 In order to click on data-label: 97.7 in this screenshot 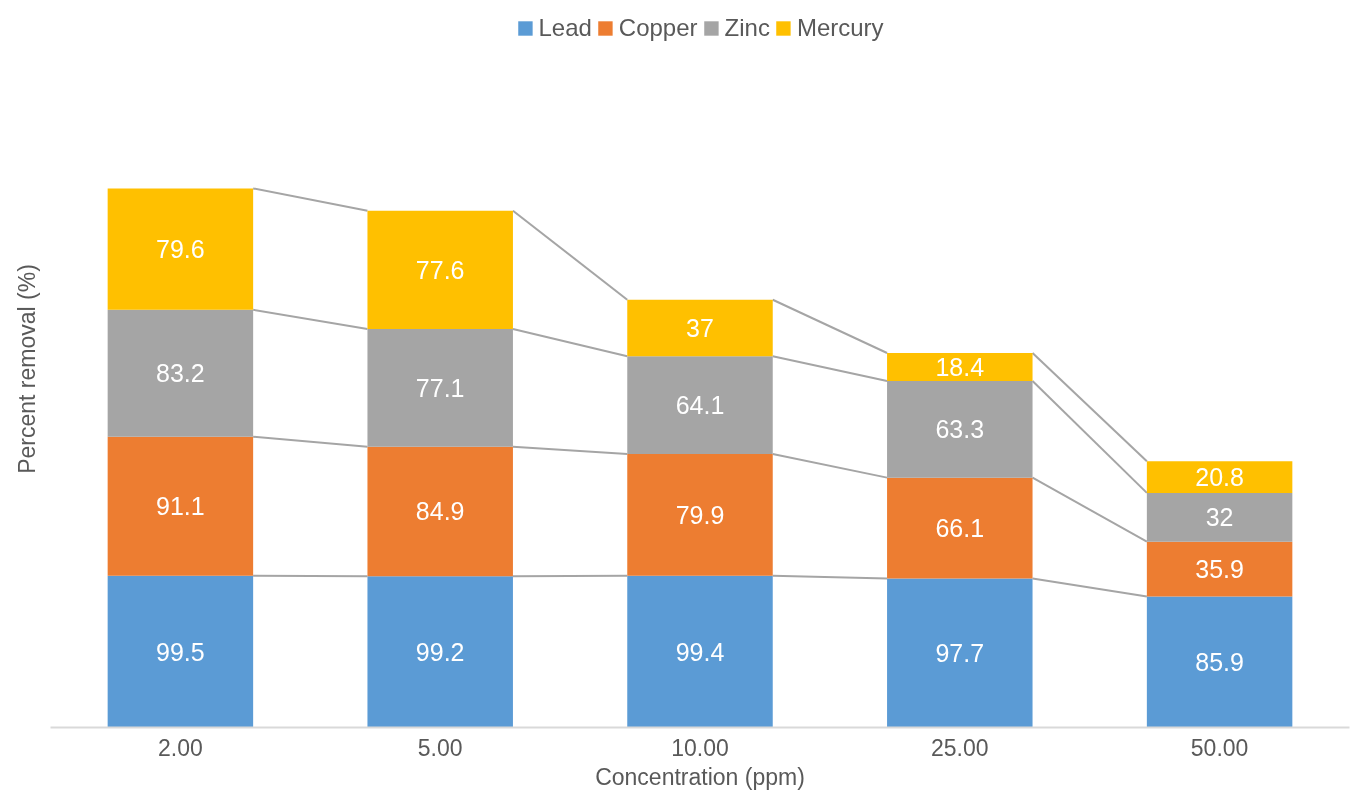, I will do `click(960, 652)`.